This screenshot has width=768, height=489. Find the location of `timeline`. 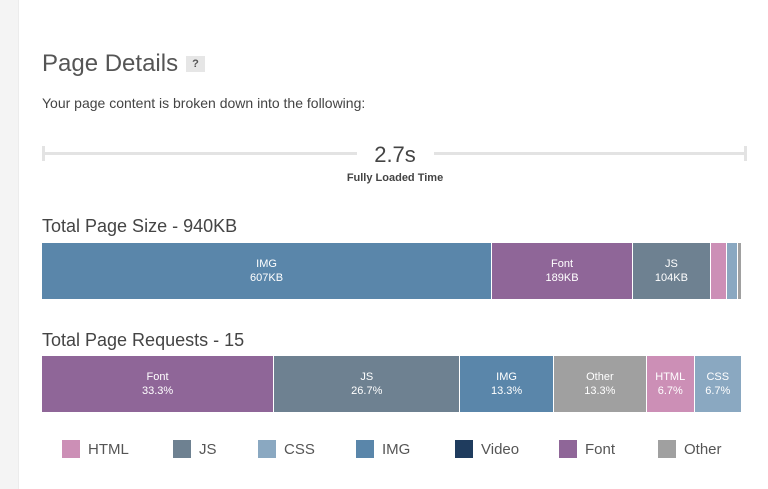

timeline is located at coordinates (394, 153).